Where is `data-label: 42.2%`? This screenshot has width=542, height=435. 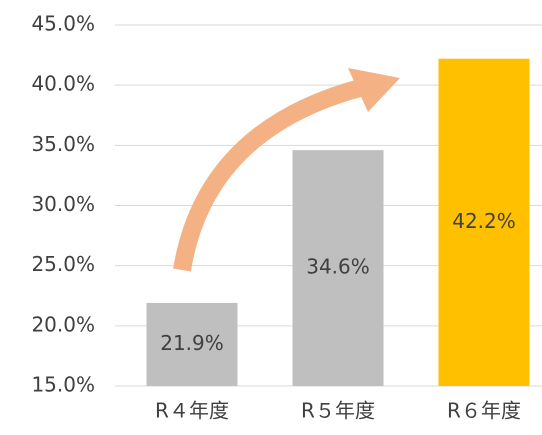
data-label: 42.2% is located at coordinates (484, 221).